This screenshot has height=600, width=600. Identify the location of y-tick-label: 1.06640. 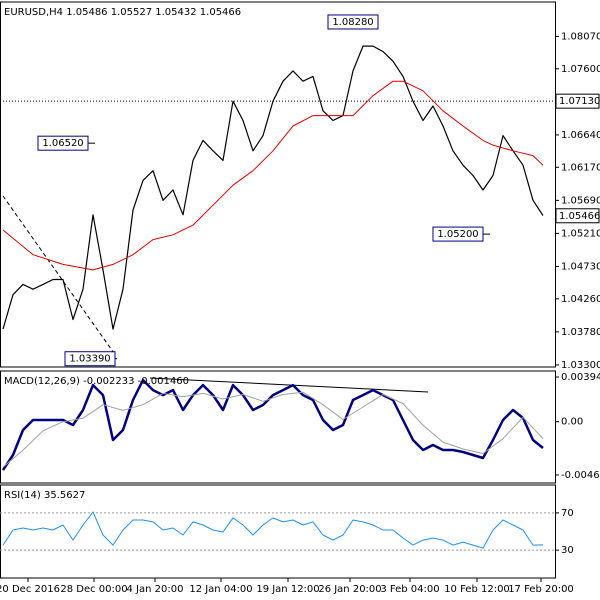
(580, 135).